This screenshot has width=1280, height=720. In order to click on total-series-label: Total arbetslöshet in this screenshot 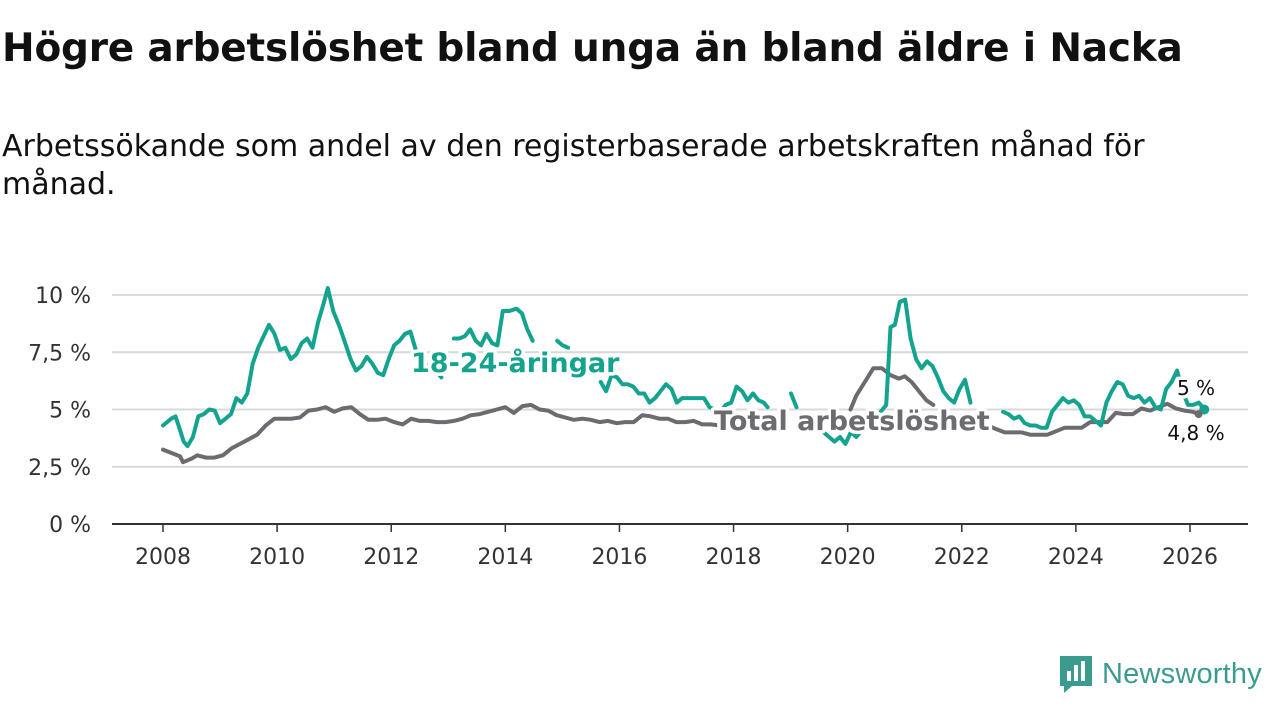, I will do `click(852, 421)`.